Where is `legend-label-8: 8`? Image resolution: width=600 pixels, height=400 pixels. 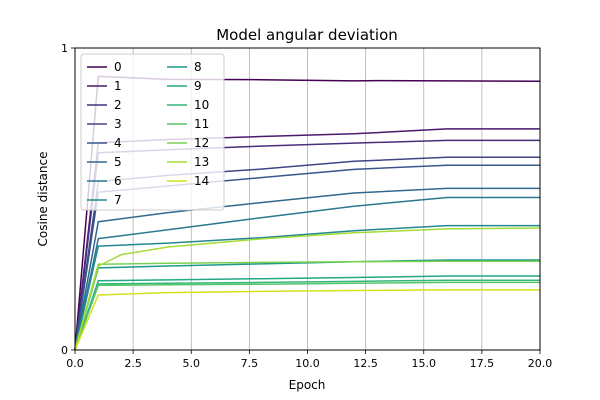
legend-label-8: 8 is located at coordinates (198, 67).